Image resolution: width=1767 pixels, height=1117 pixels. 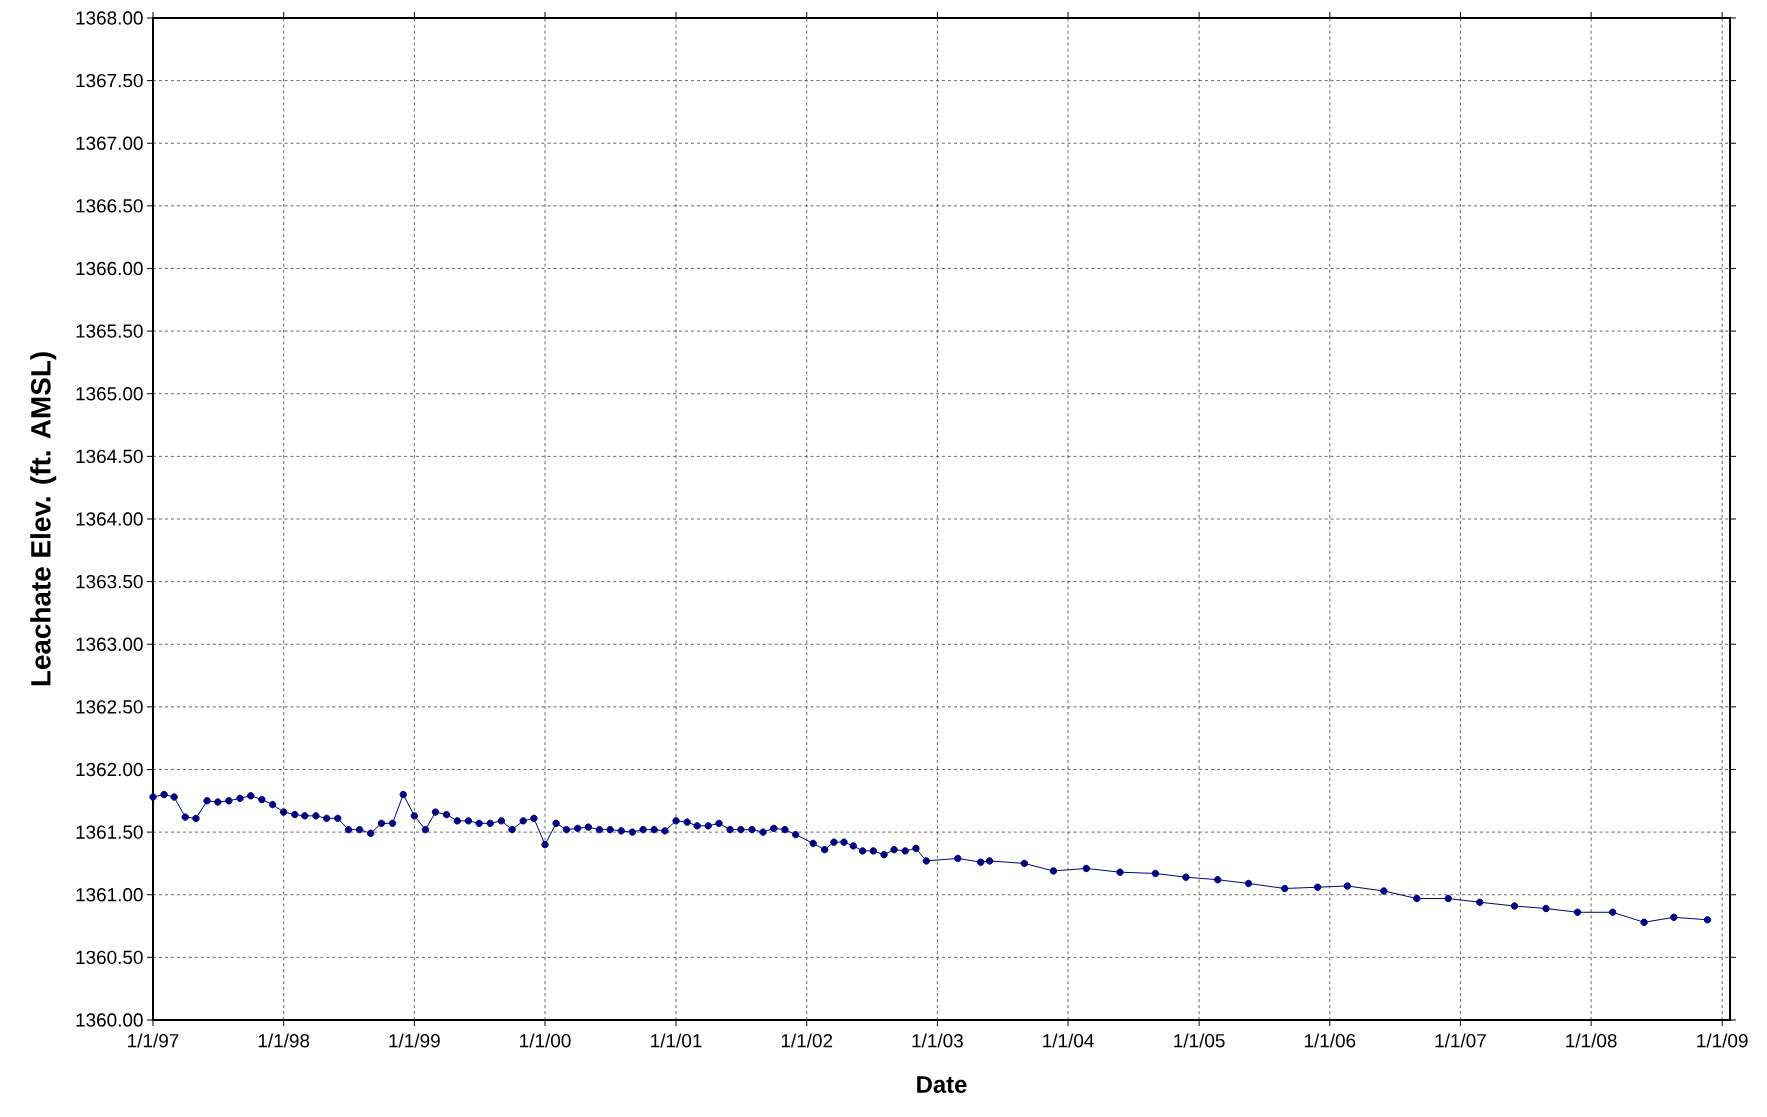 I want to click on y-tick-label: 1361.00, so click(x=109, y=895).